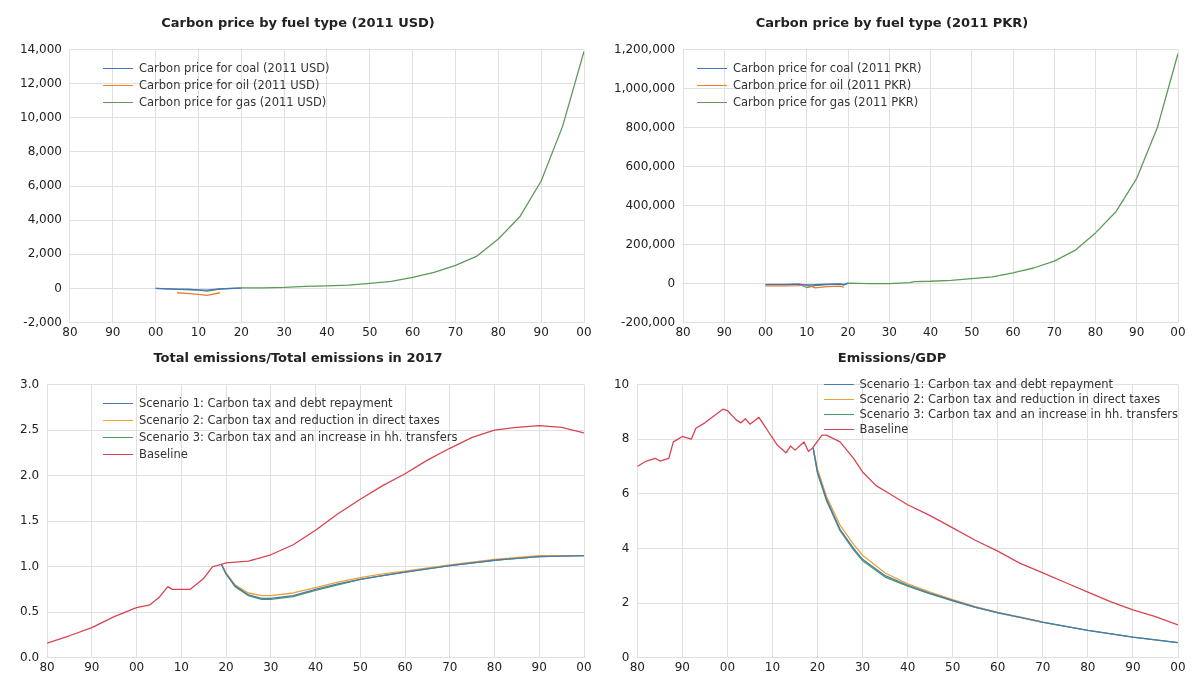 The height and width of the screenshot is (689, 1195). What do you see at coordinates (648, 321) in the screenshot?
I see `y-tick-label: -200,000` at bounding box center [648, 321].